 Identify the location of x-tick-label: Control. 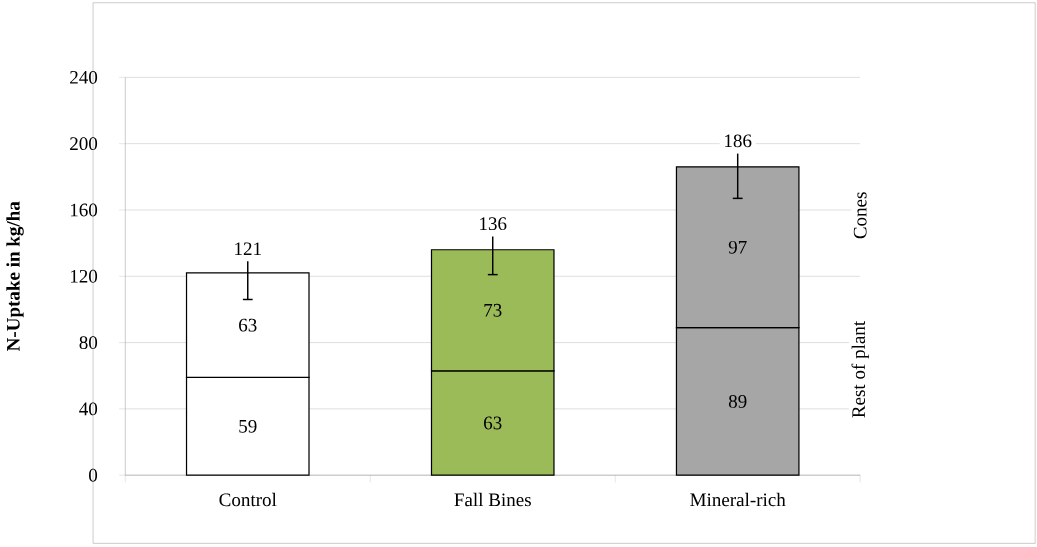
(248, 499).